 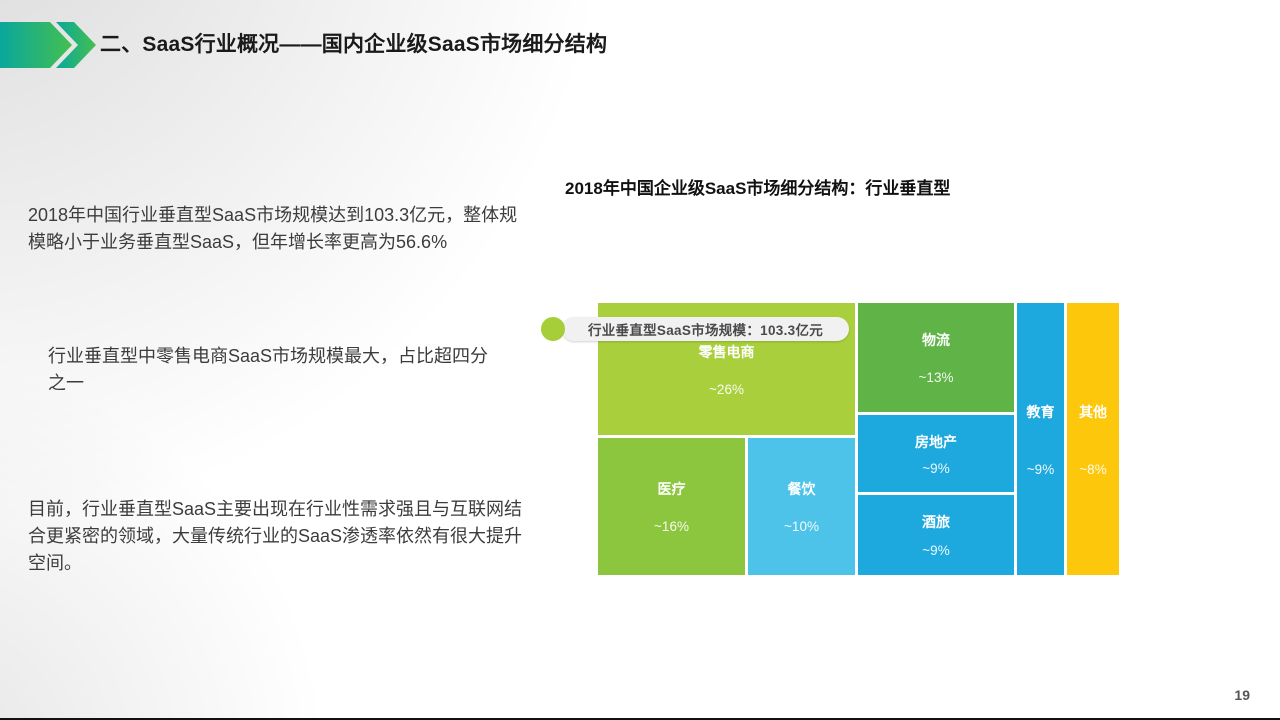 I want to click on body-paragraph-retail-share: 行业垂直型中零售电商SaaS市场规模最大，占比超四分之一, so click(x=268, y=369).